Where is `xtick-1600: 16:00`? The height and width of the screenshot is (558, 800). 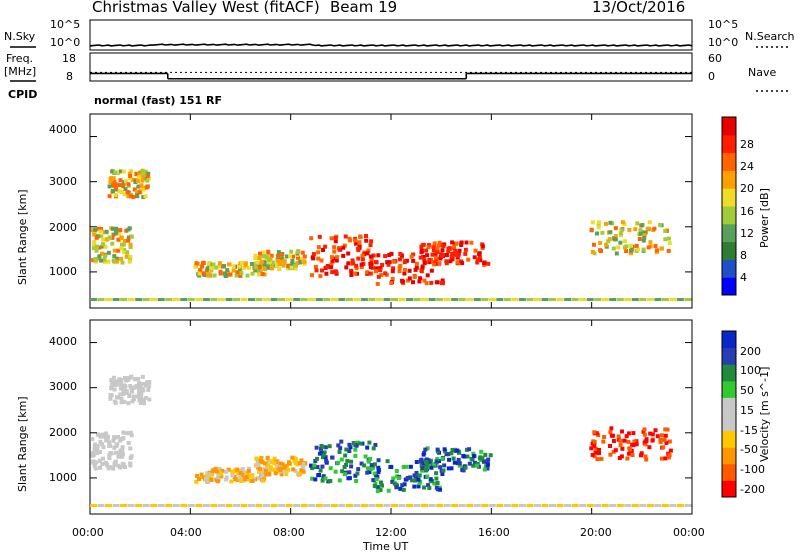 xtick-1600: 16:00 is located at coordinates (494, 532).